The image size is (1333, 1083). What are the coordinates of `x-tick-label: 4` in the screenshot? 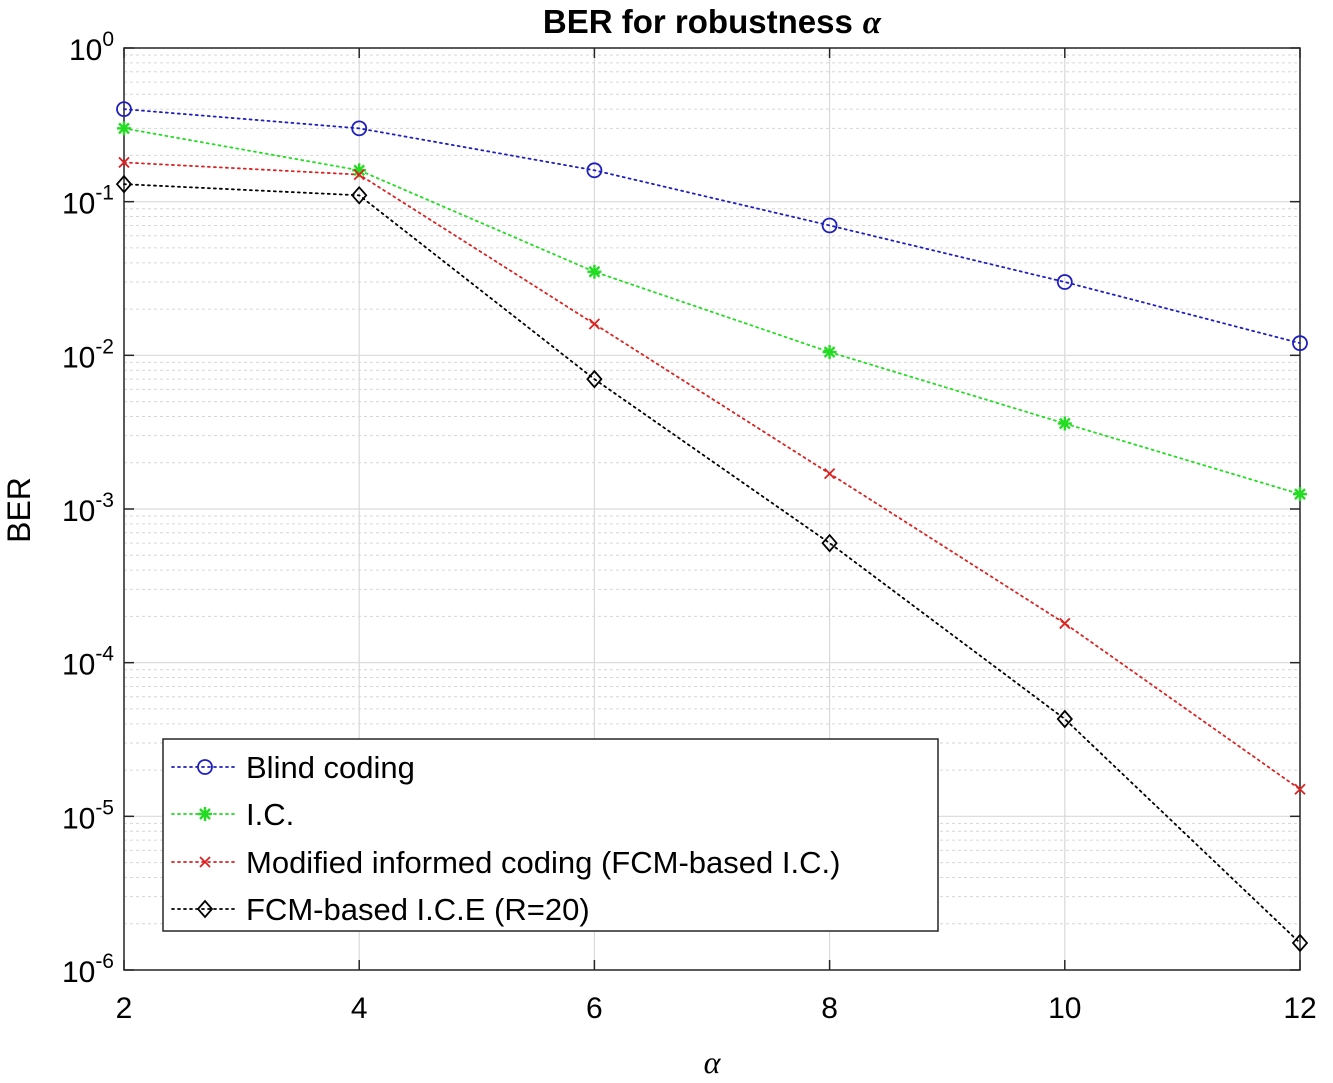 It's located at (359, 1008).